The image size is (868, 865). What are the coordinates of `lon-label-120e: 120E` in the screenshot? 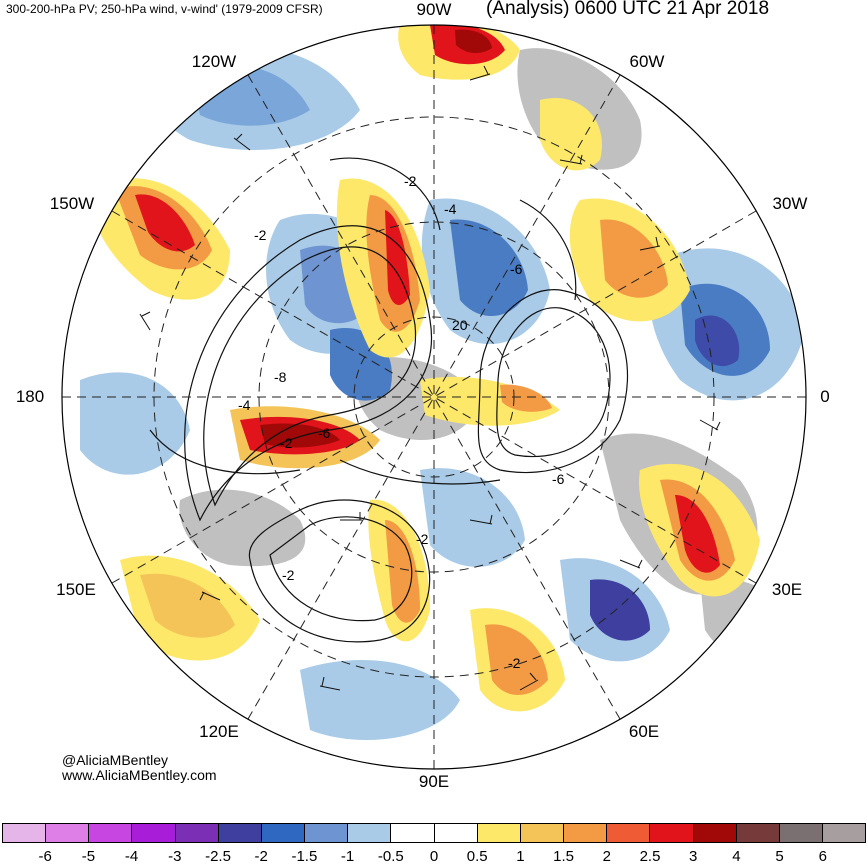 It's located at (219, 731).